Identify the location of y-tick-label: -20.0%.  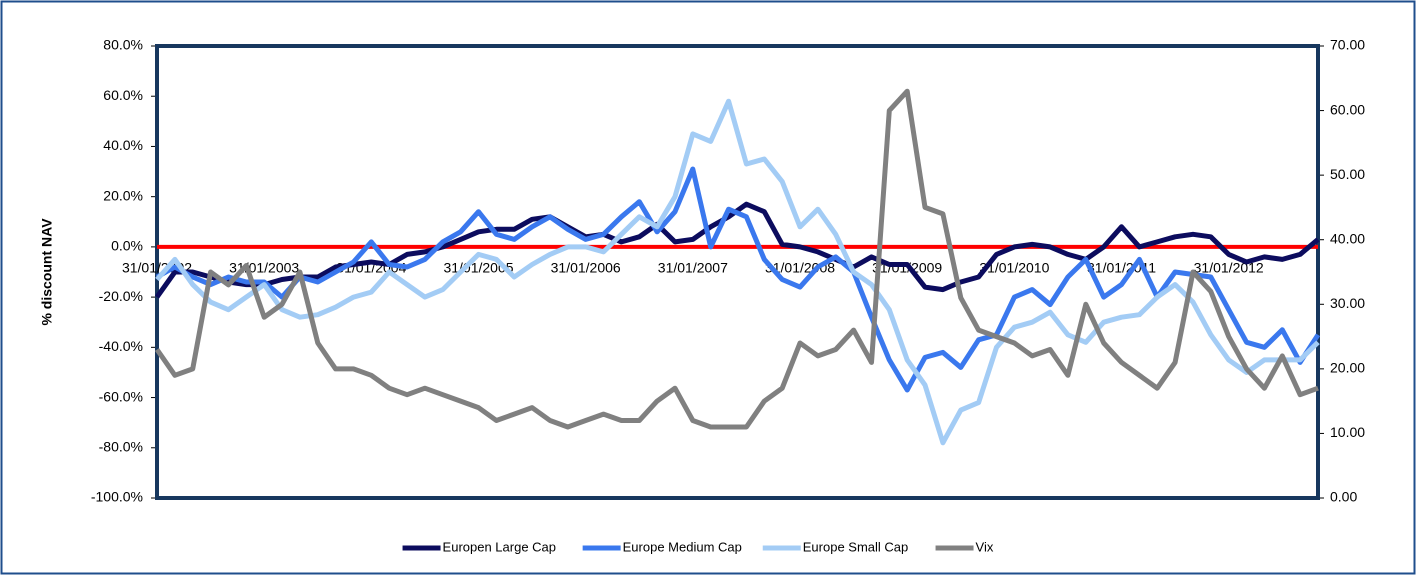
(121, 296).